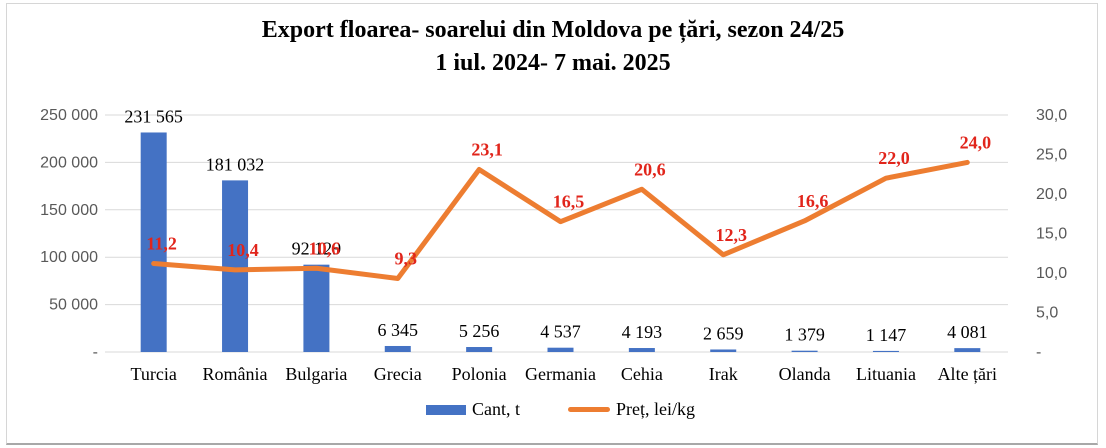  What do you see at coordinates (316, 374) in the screenshot?
I see `category-label-bulgaria: Bulgaria` at bounding box center [316, 374].